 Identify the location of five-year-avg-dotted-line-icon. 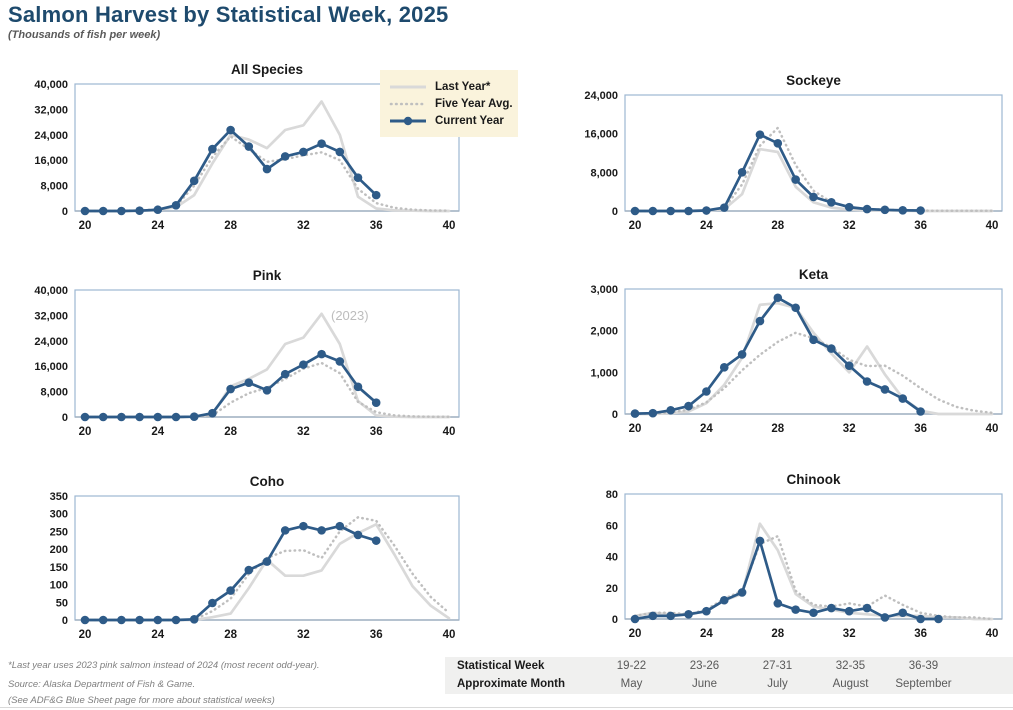
(408, 103).